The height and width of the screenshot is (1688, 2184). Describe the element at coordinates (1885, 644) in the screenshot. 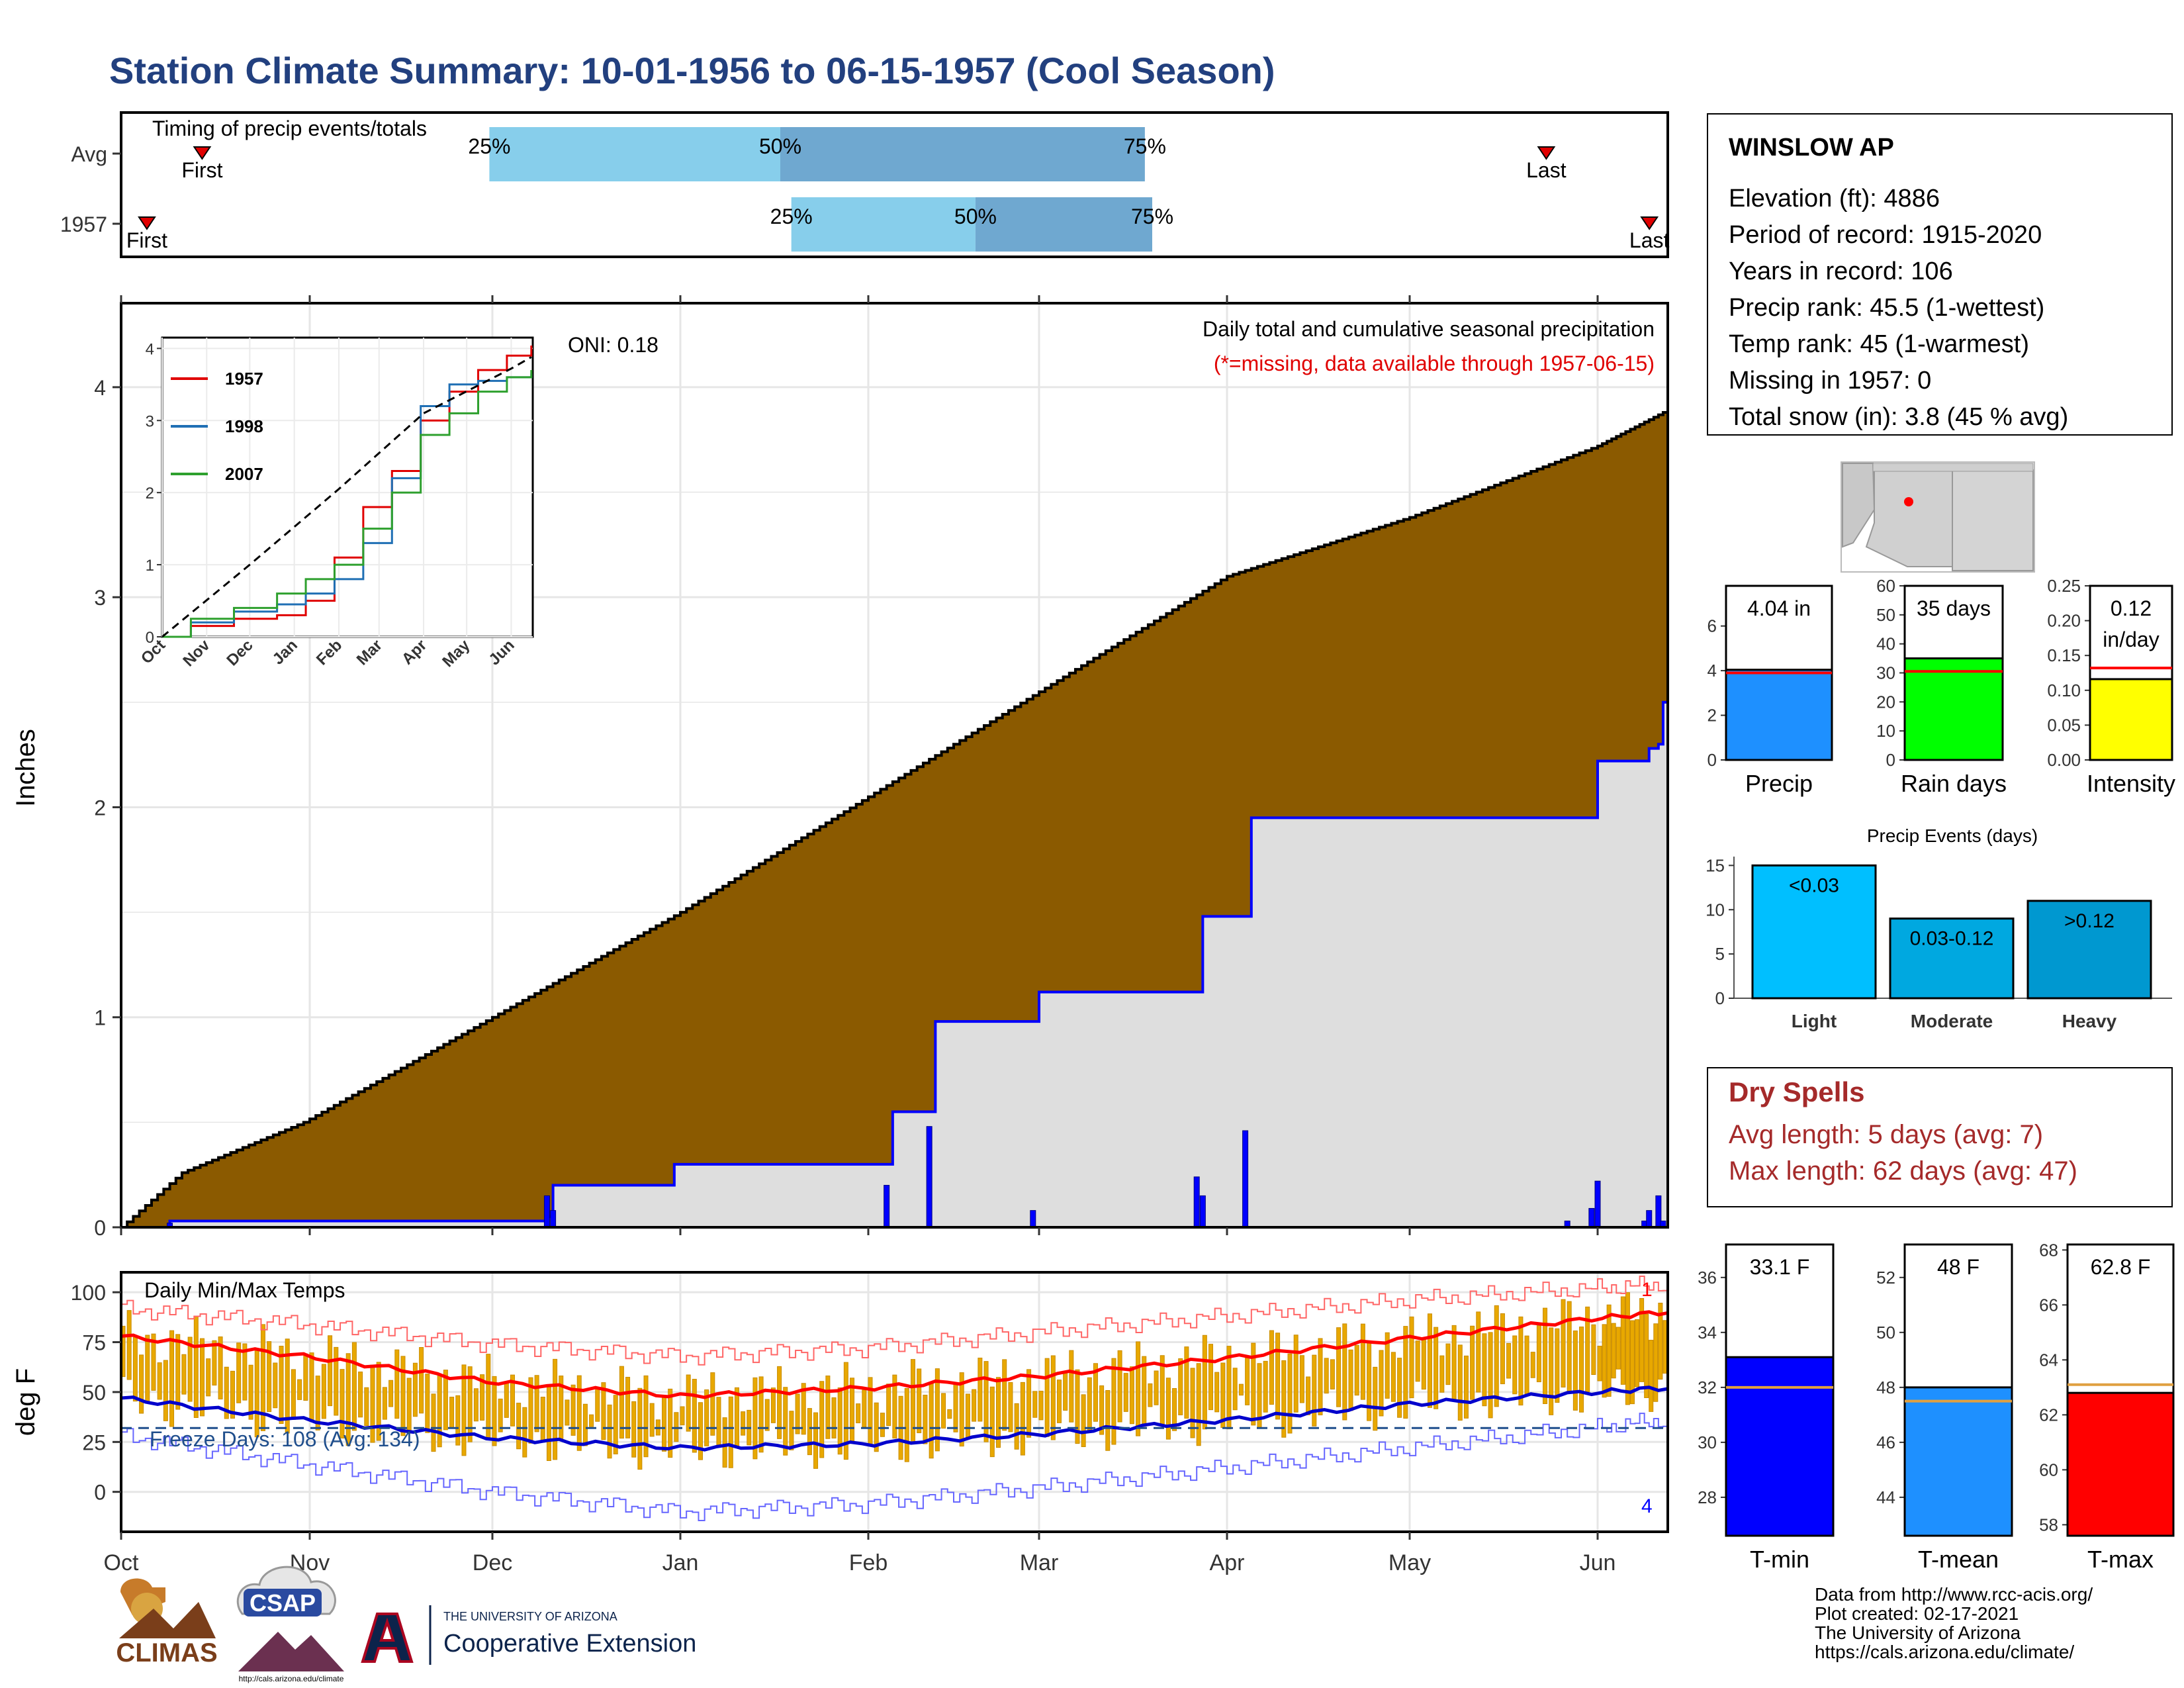

I see `raindays-summary-ytick-label: 40` at that location.